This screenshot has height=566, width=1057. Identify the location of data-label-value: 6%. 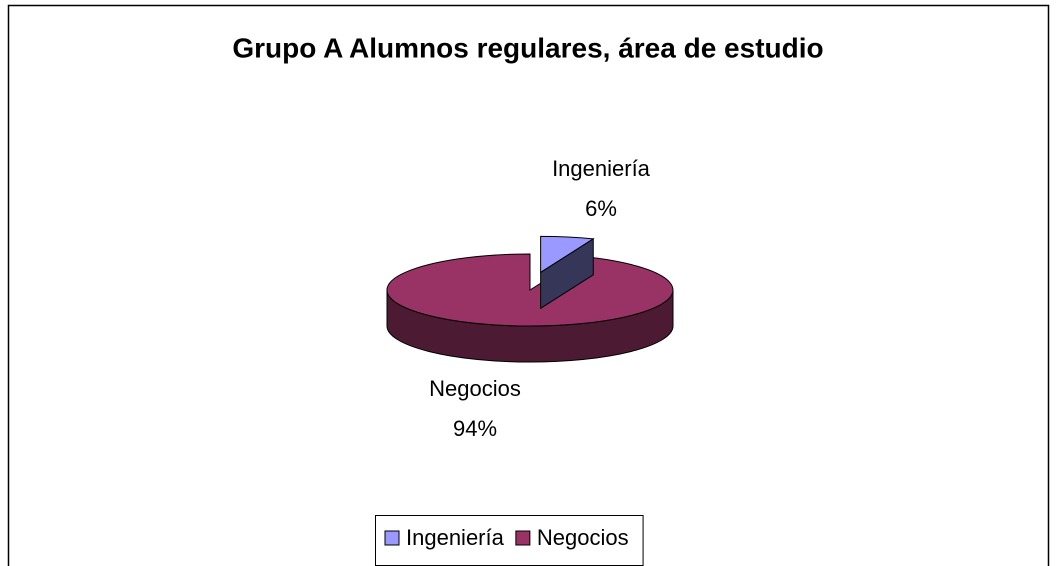
(601, 208).